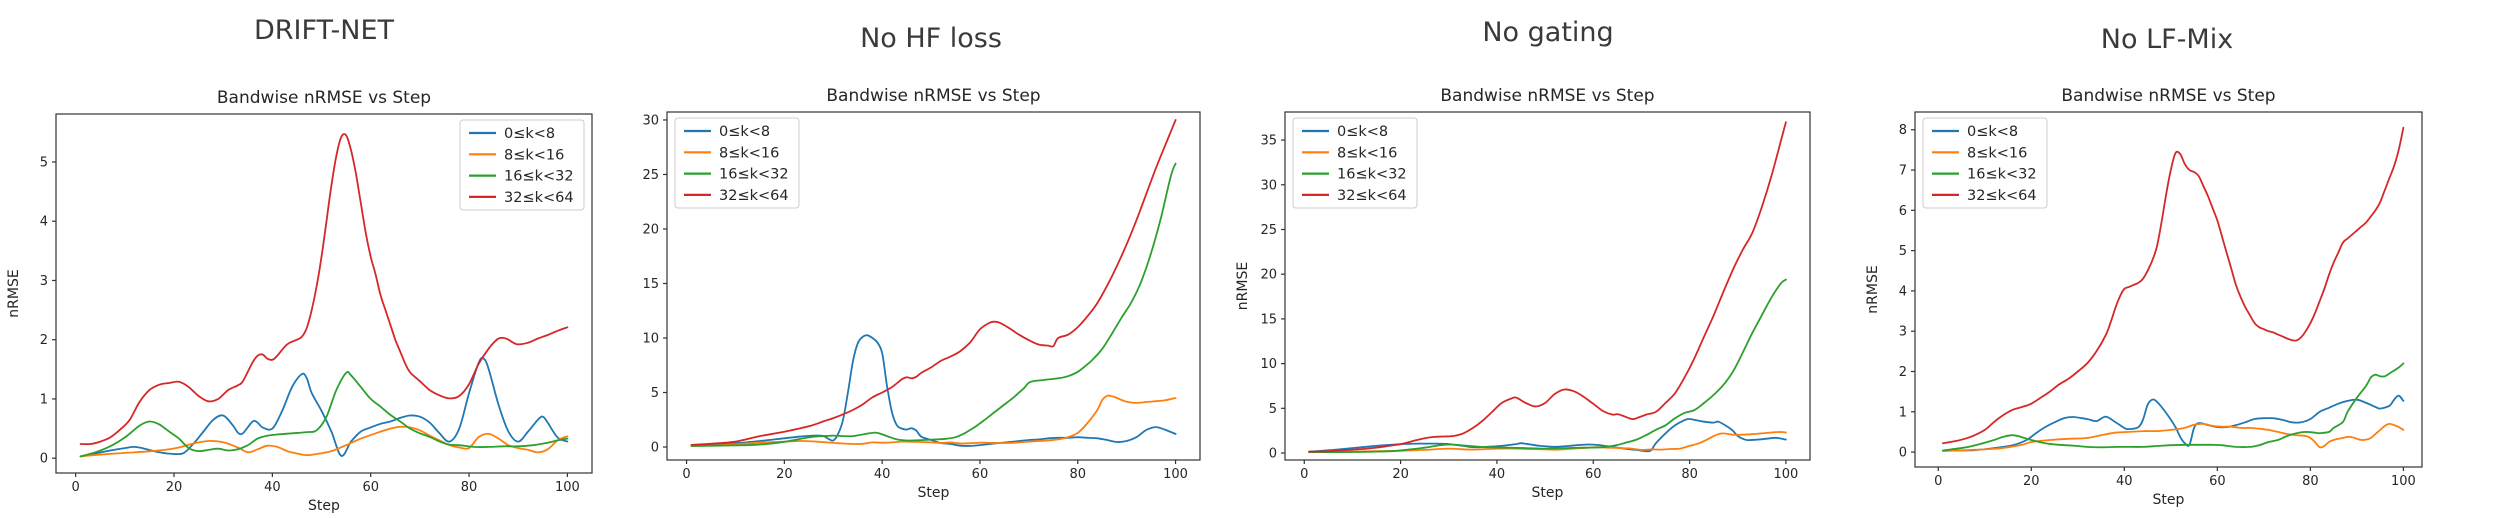 The width and height of the screenshot is (2501, 518). Describe the element at coordinates (1903, 171) in the screenshot. I see `y-tick-label: 7` at that location.